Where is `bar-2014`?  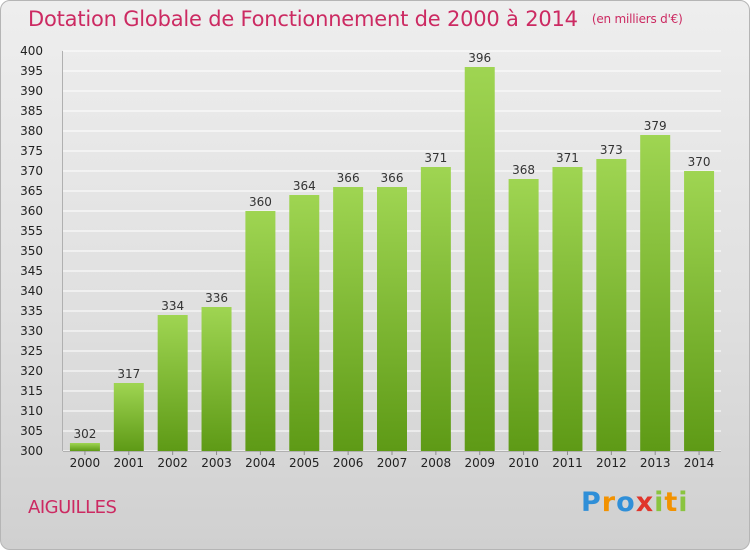
bar-2014 is located at coordinates (699, 311).